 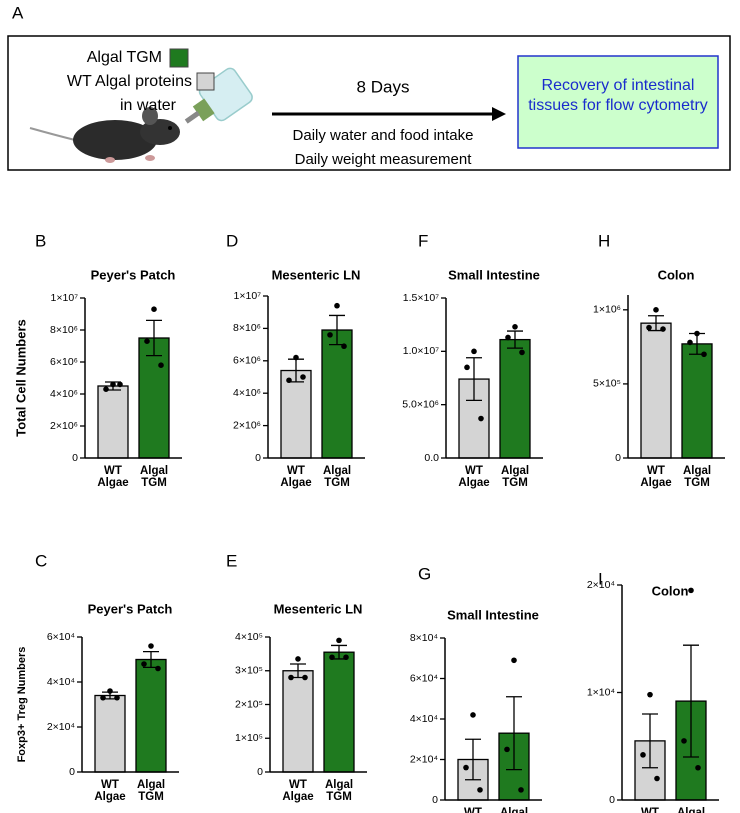 I want to click on chart-title: Peyer's Patch, so click(x=130, y=608).